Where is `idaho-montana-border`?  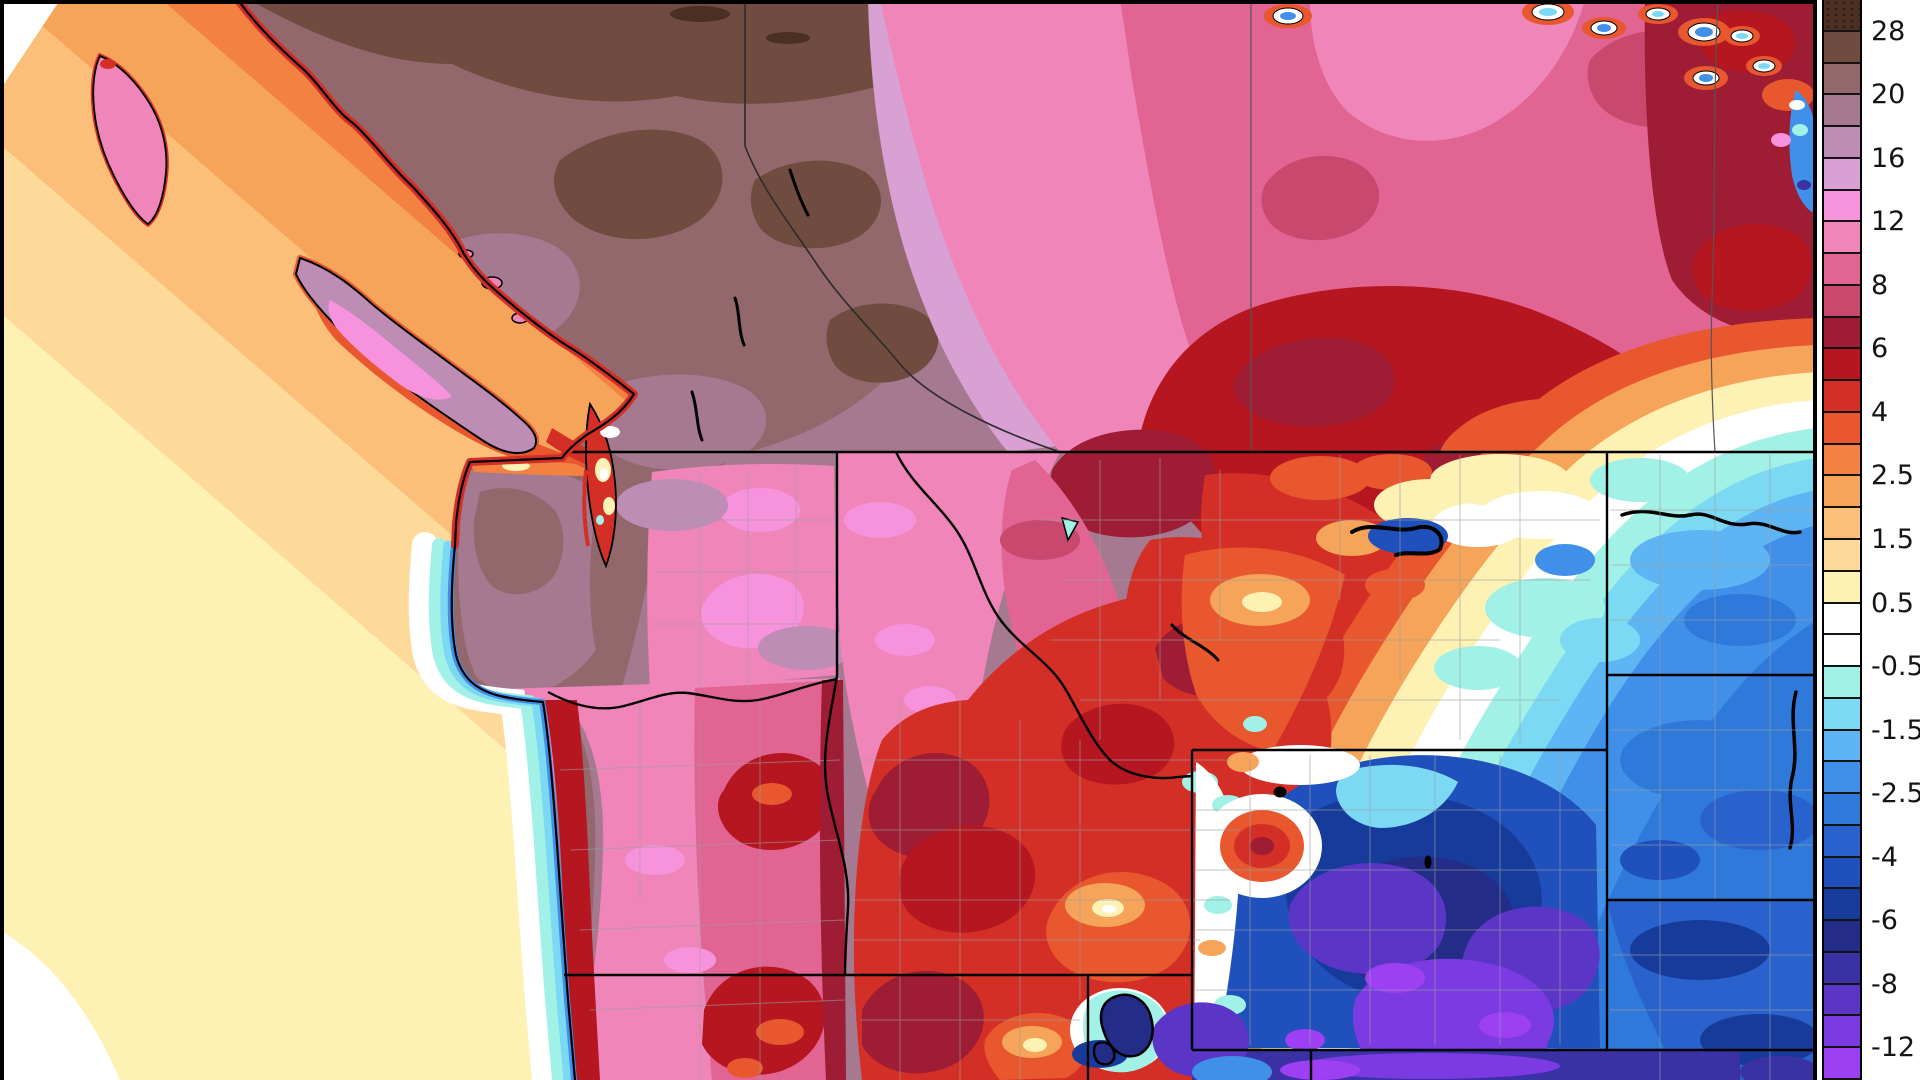 idaho-montana-border is located at coordinates (1043, 615).